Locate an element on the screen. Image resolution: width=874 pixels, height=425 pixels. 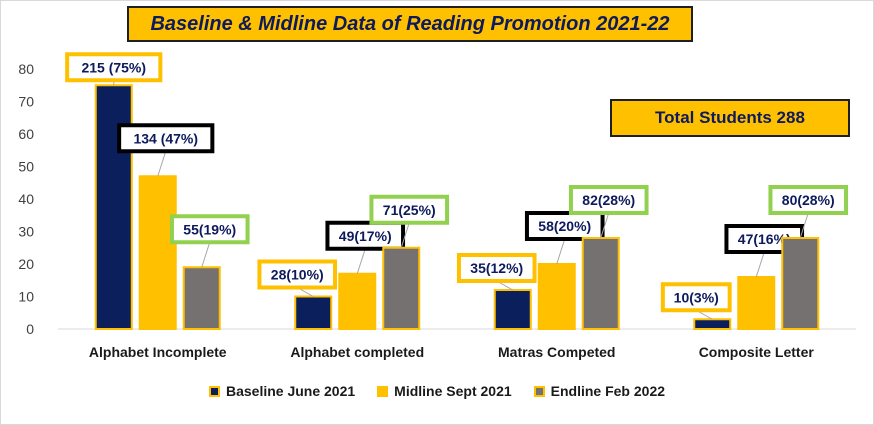
data-label: 215 (75%) is located at coordinates (113, 67).